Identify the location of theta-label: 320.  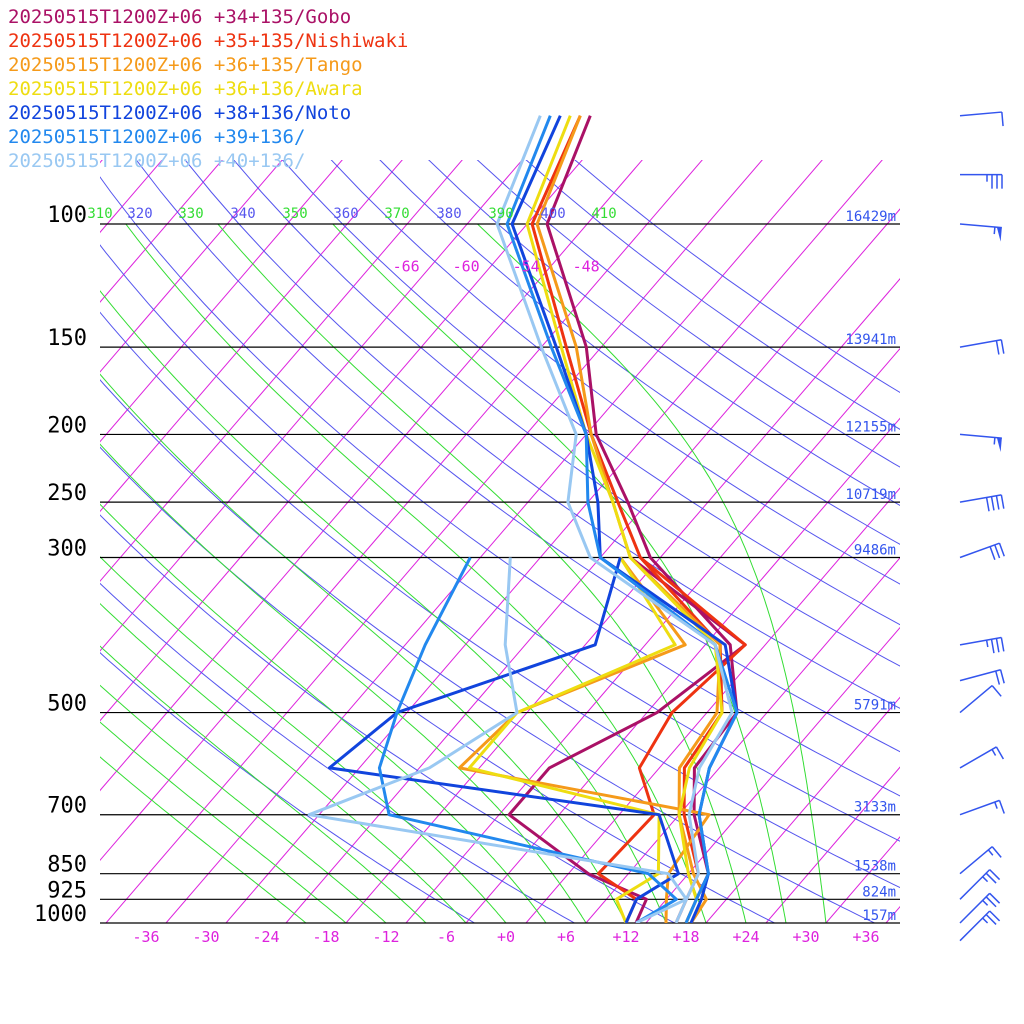
(139, 214).